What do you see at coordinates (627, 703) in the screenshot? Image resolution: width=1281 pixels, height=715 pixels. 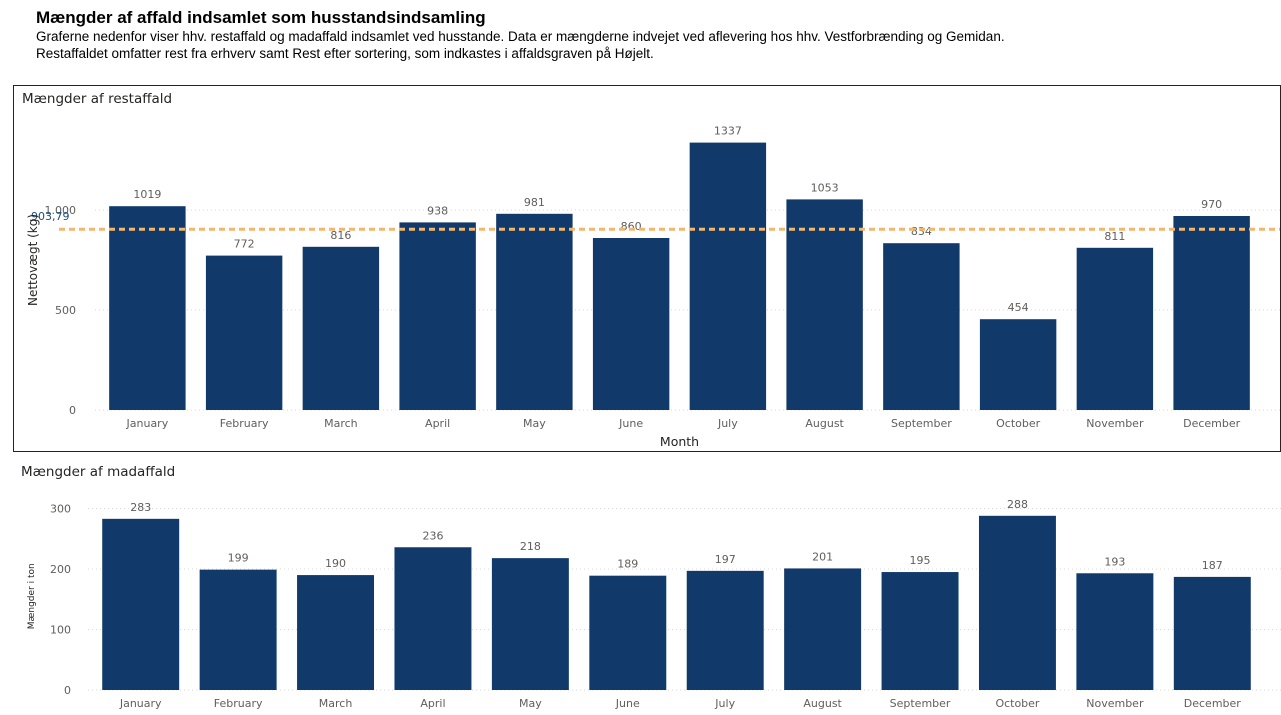 I see `madaffald-xtick-label: June` at bounding box center [627, 703].